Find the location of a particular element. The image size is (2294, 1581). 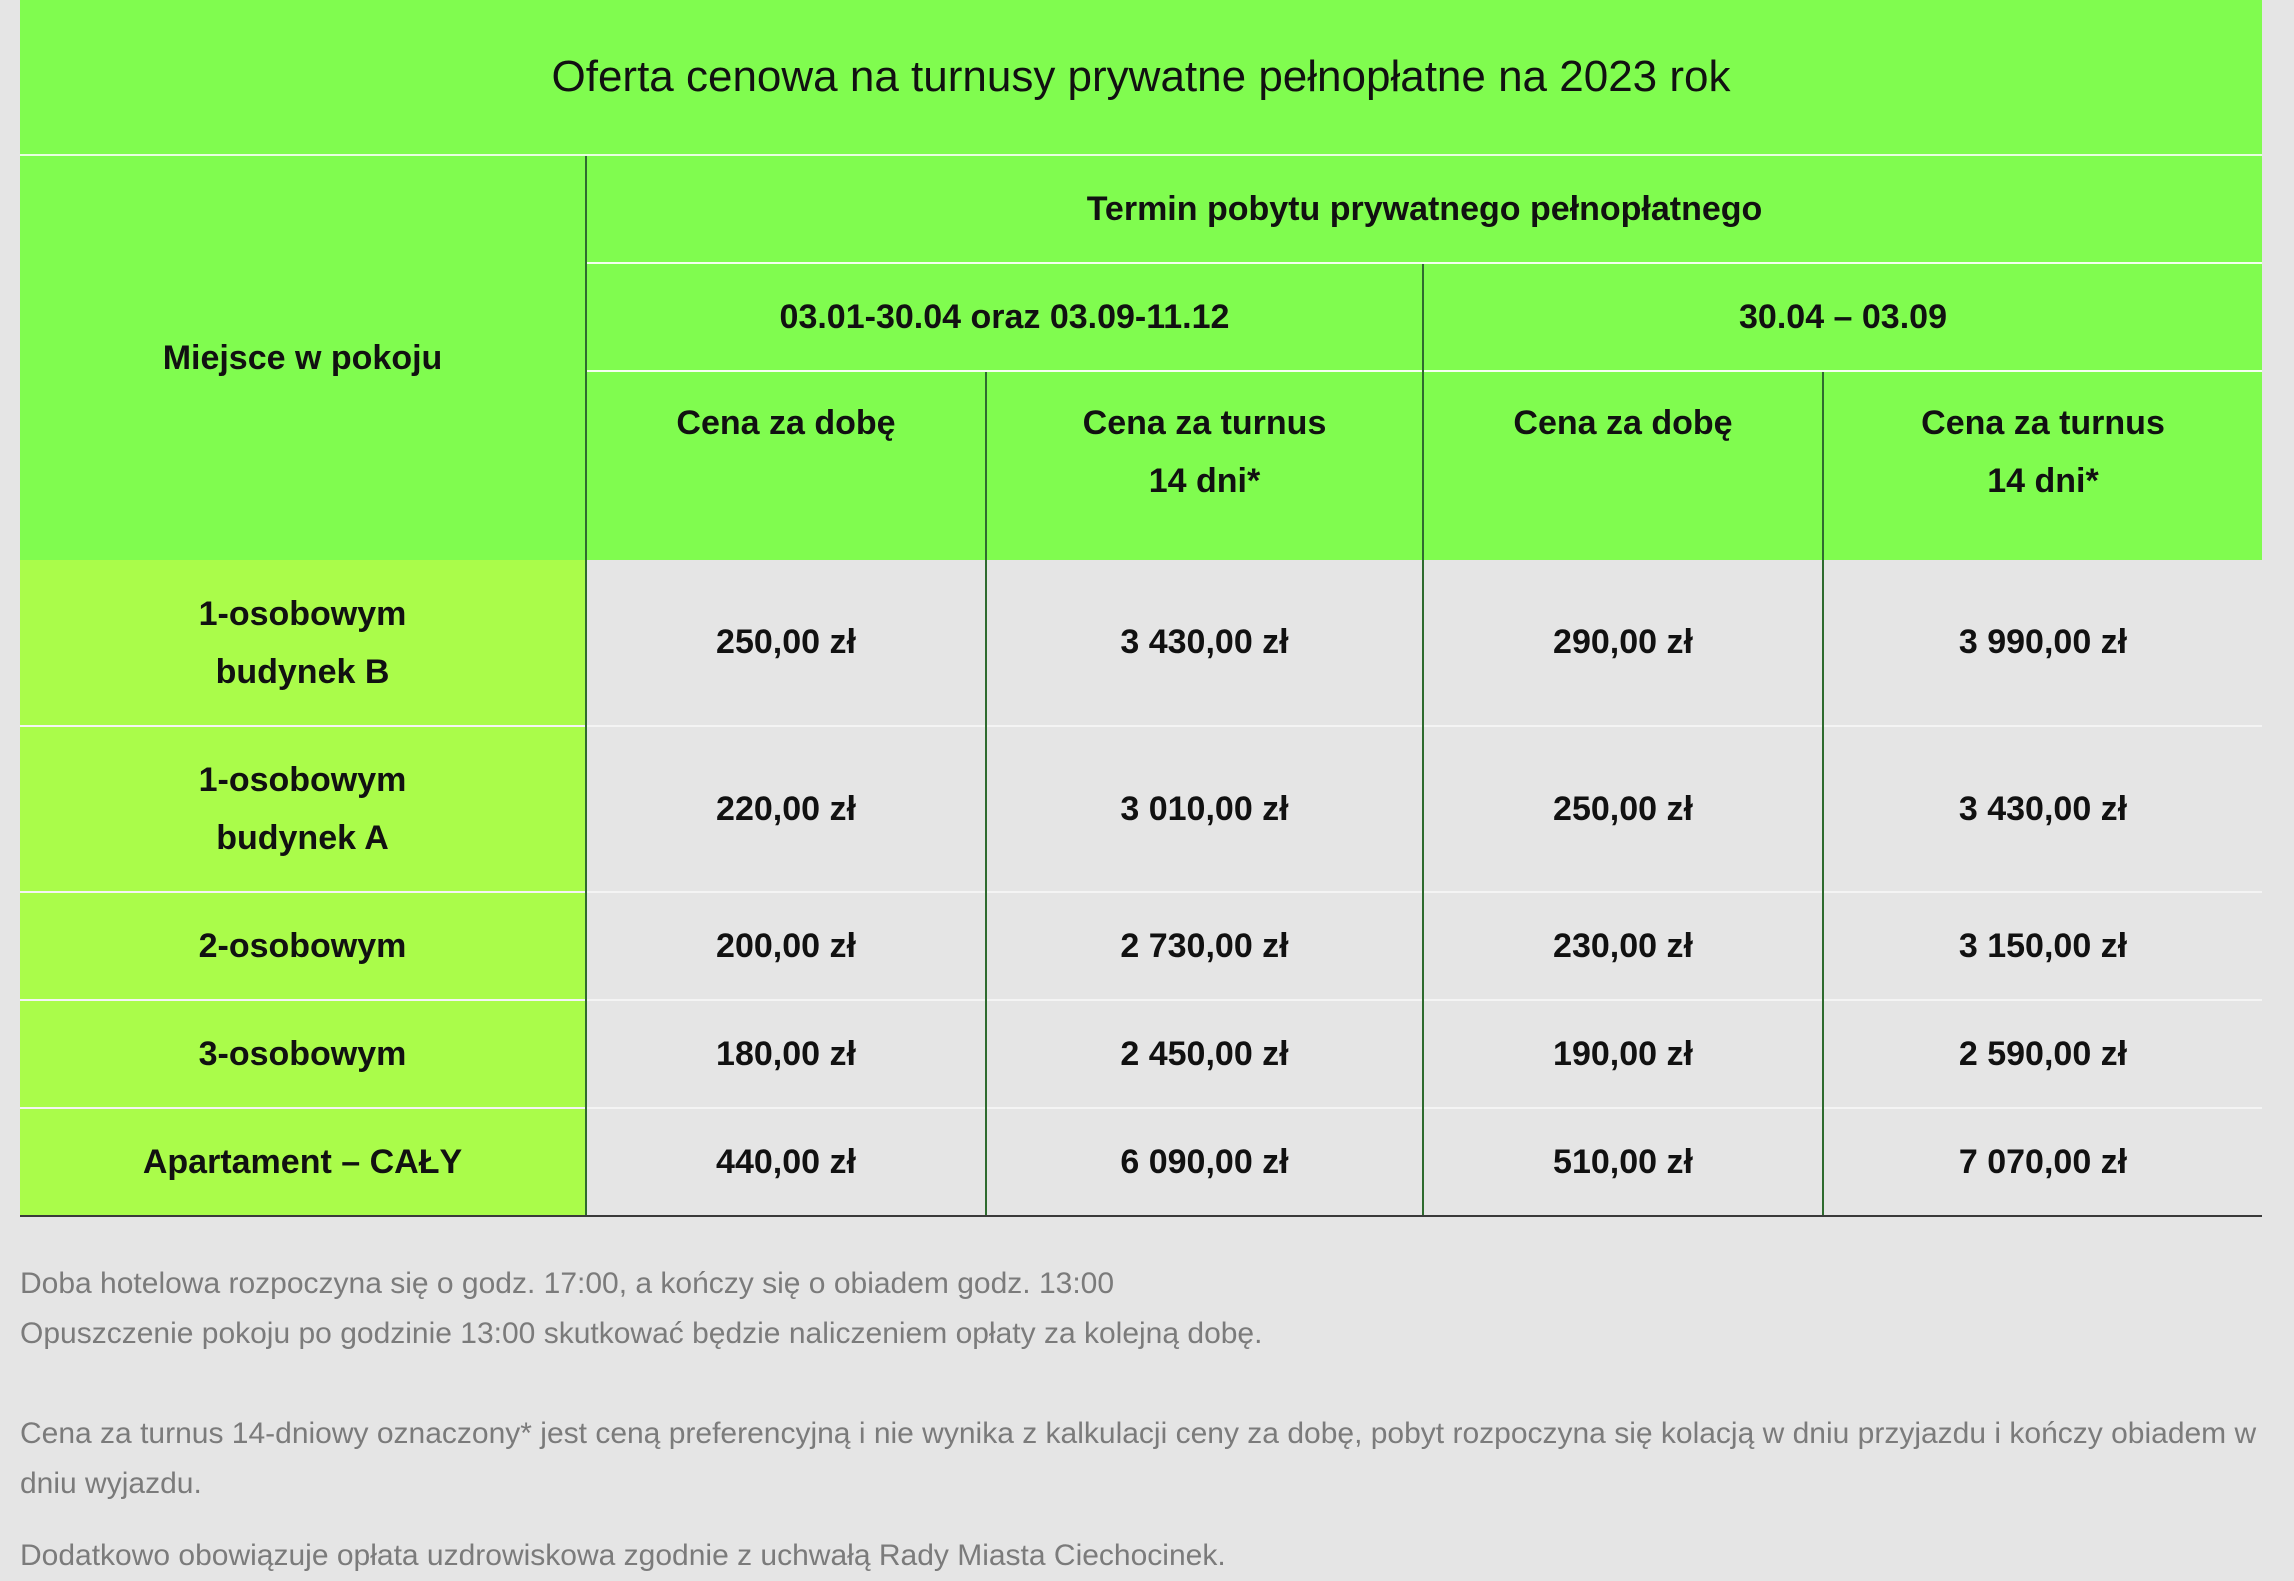

price-cell: 3 010,00 zł is located at coordinates (1204, 808).